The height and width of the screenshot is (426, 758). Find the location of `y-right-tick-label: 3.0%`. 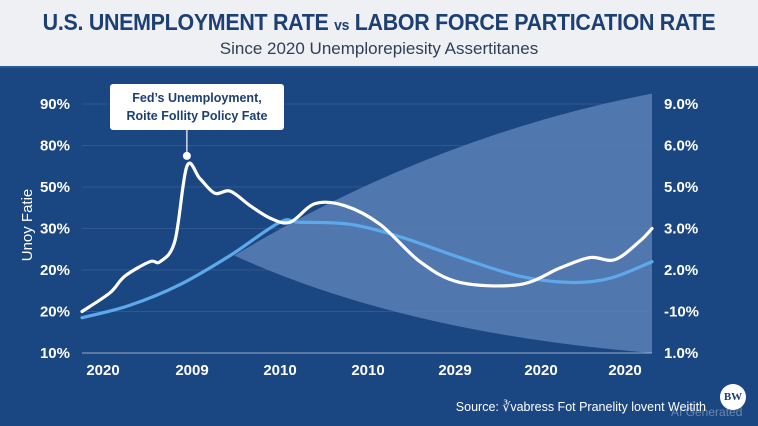

y-right-tick-label: 3.0% is located at coordinates (681, 229).